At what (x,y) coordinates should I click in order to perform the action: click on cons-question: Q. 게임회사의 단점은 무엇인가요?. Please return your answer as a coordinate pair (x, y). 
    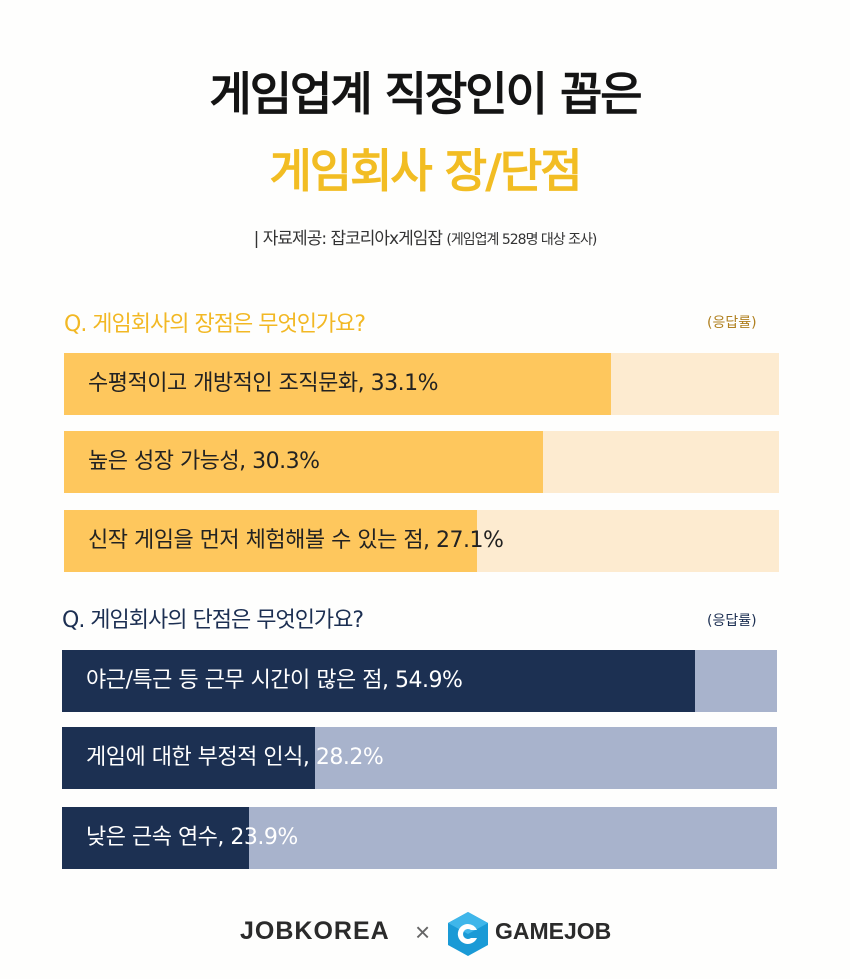
    Looking at the image, I should click on (213, 620).